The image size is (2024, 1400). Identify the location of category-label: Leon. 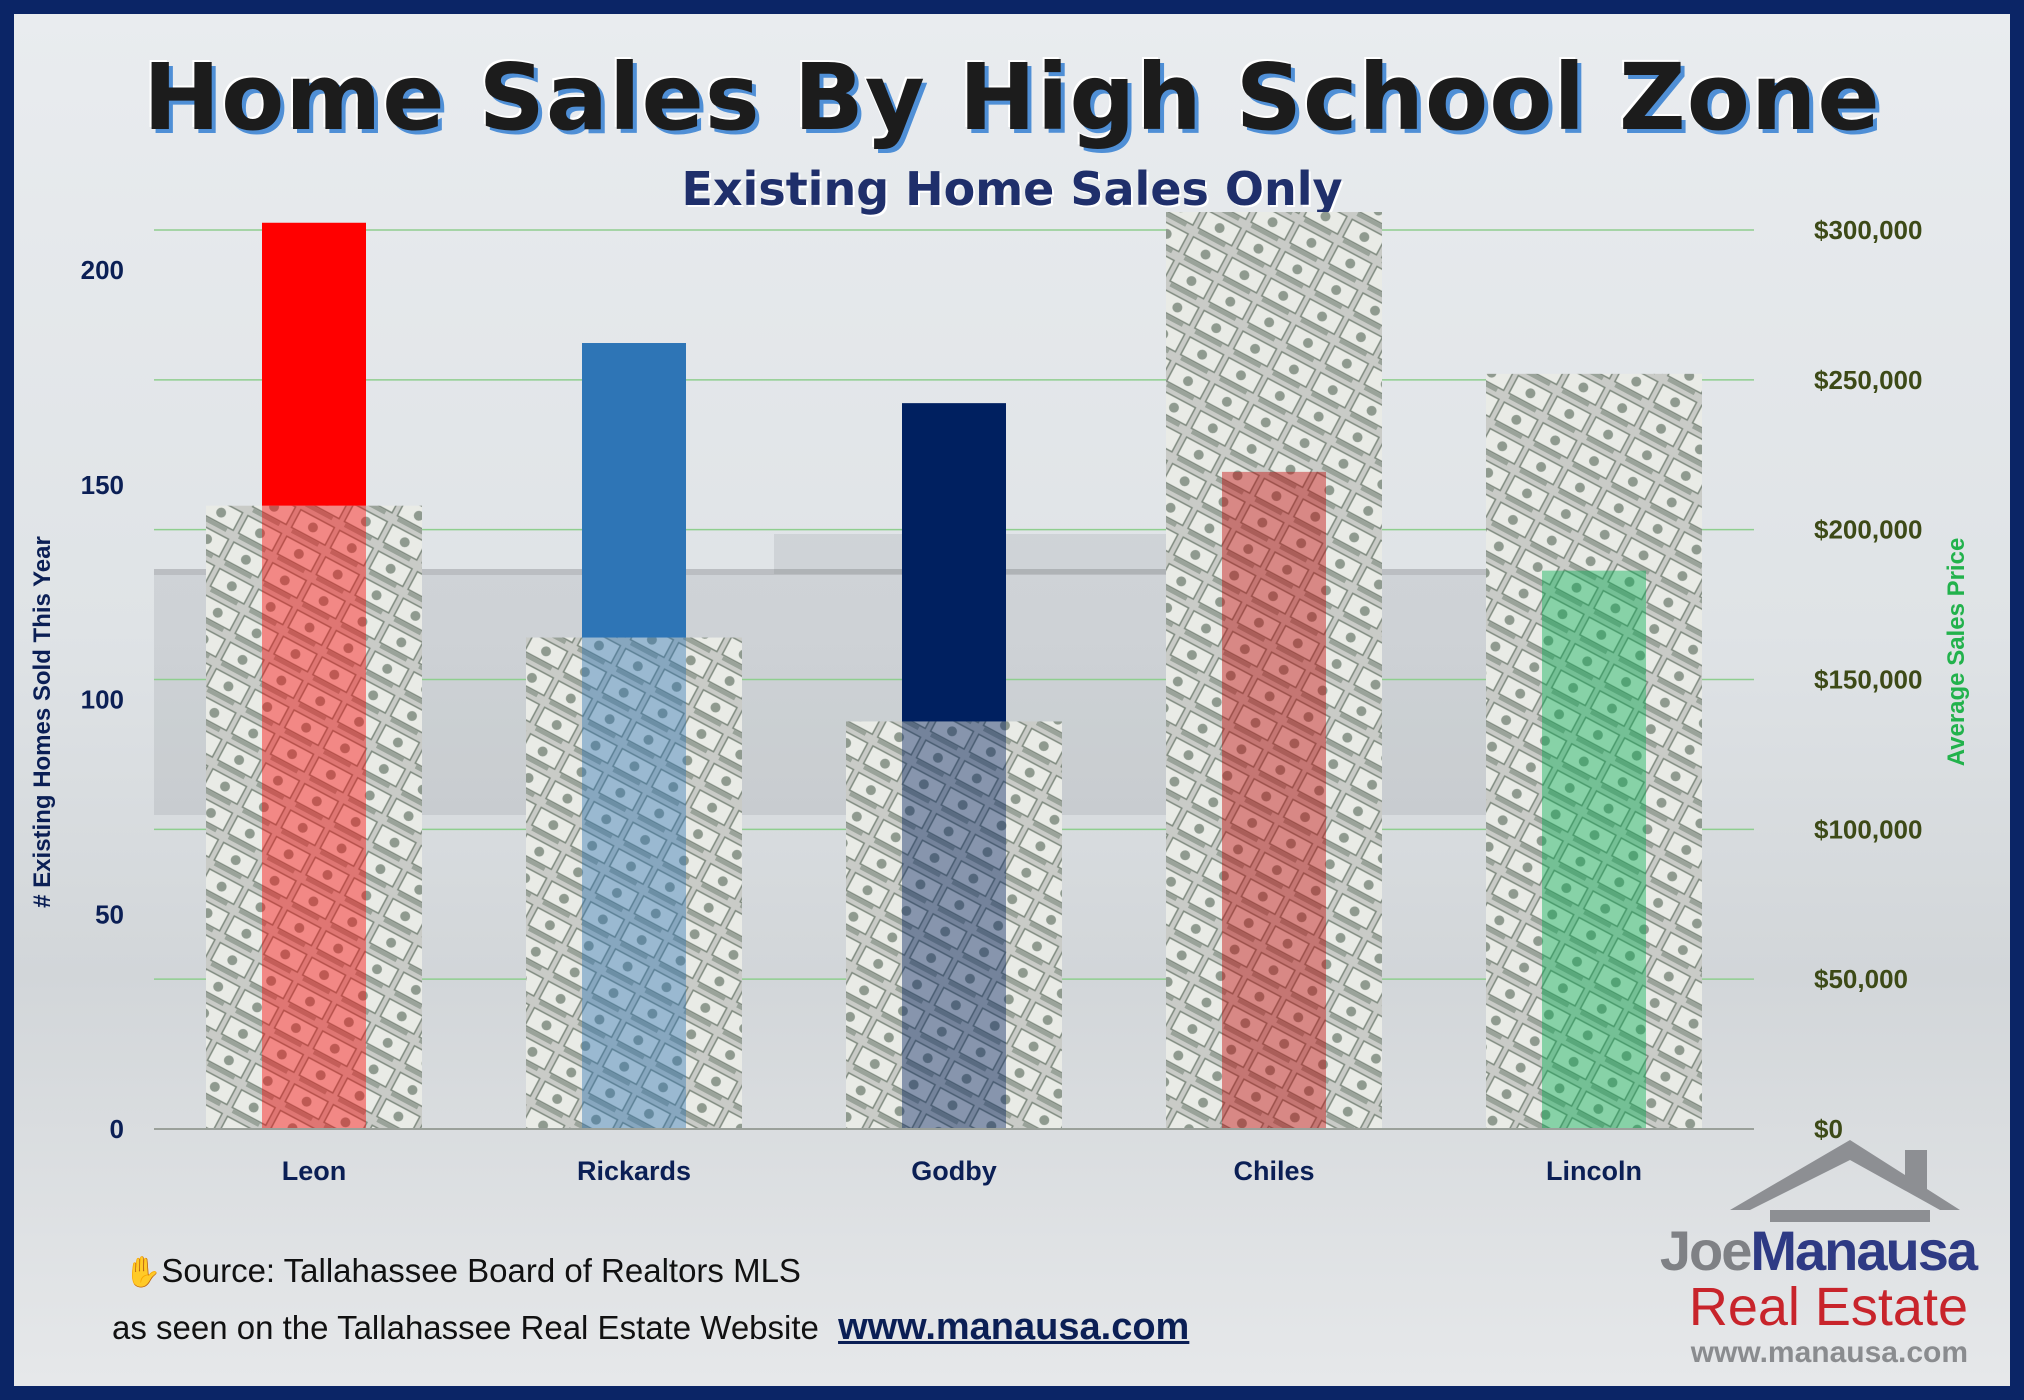
(314, 1171).